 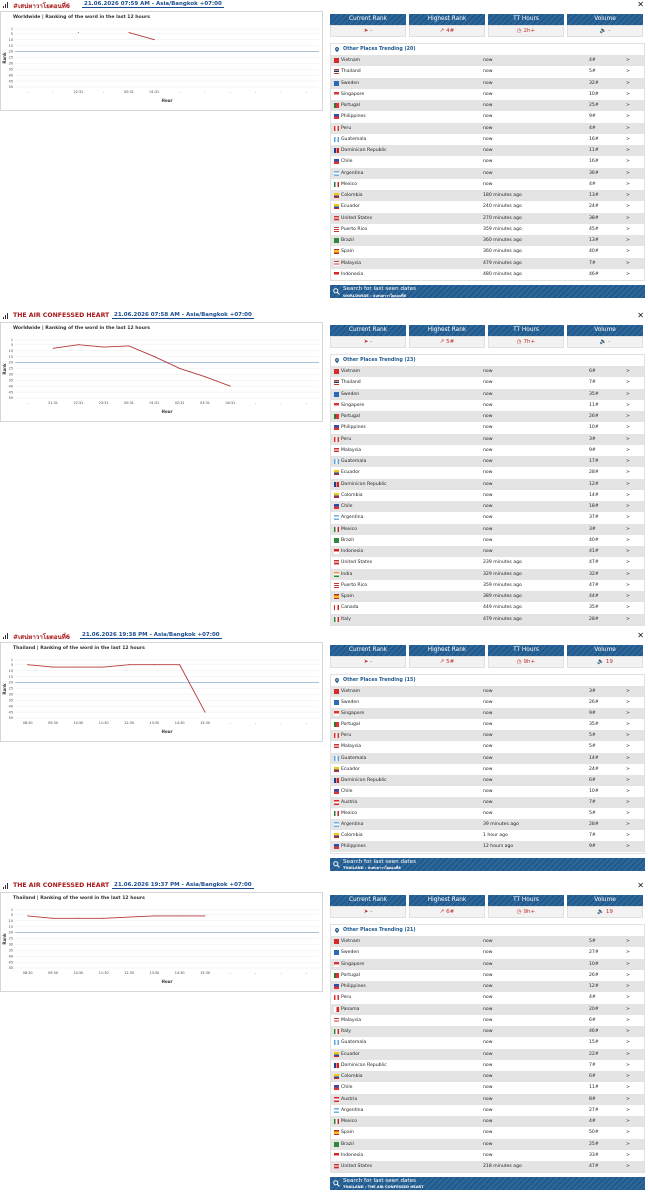 I want to click on place-row: Puerto Rico 359 minutes ago 45# >, so click(x=487, y=229).